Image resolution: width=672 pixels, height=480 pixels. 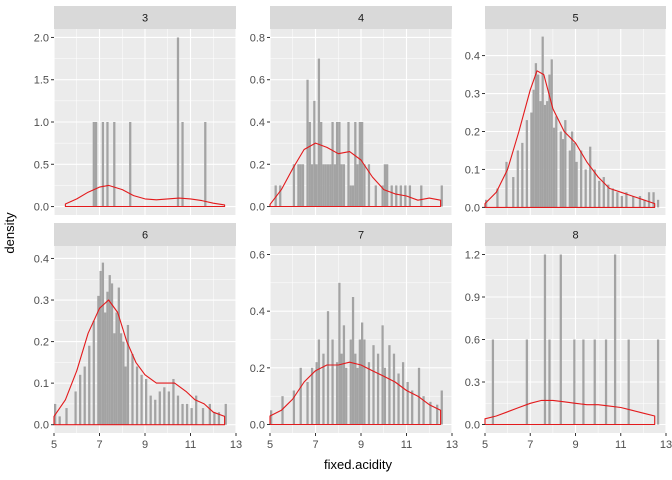 What do you see at coordinates (566, 110) in the screenshot?
I see `facet-panel-5: 5 0.0 0.1 0.2 0.3 0.4` at bounding box center [566, 110].